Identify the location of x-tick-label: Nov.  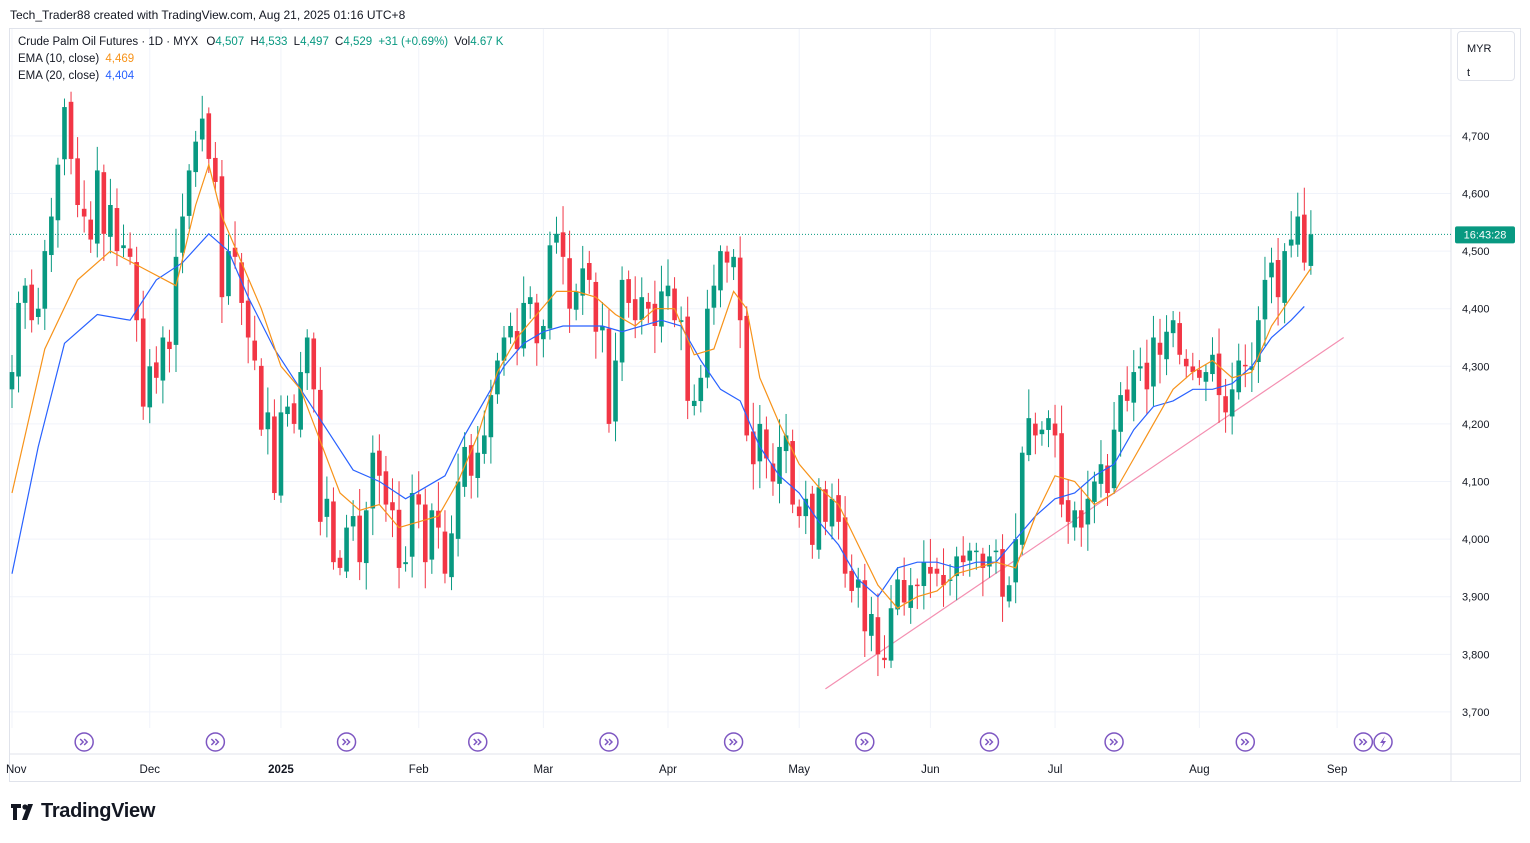
(16, 770).